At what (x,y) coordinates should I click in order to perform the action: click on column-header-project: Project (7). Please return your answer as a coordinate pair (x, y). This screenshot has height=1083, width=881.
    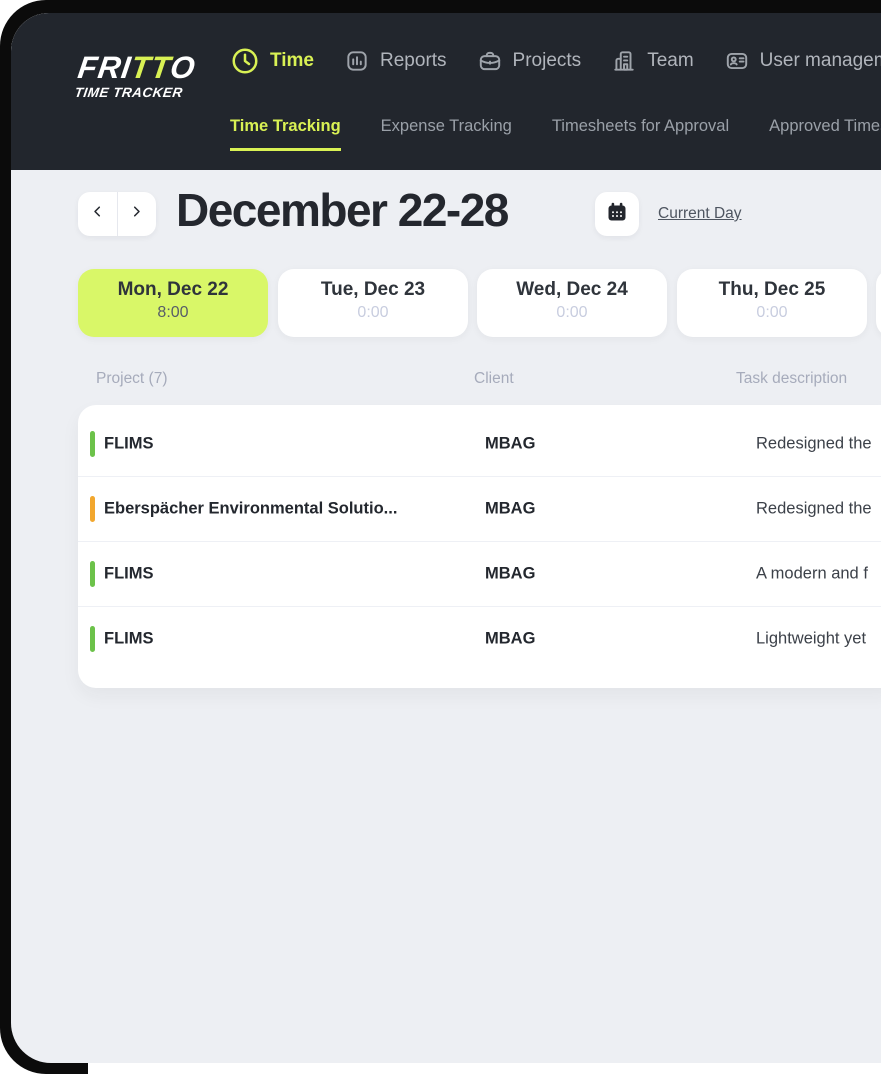
    Looking at the image, I should click on (132, 378).